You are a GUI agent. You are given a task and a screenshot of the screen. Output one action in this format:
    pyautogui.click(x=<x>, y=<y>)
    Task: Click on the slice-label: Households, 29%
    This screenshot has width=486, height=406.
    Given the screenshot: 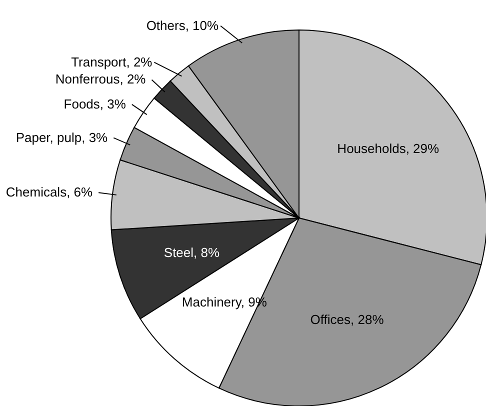 What is the action you would take?
    pyautogui.click(x=388, y=148)
    